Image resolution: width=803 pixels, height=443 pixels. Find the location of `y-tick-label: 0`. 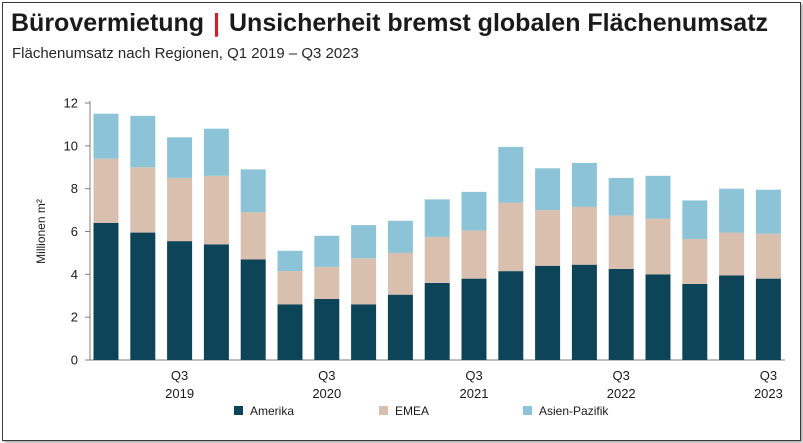

y-tick-label: 0 is located at coordinates (74, 360).